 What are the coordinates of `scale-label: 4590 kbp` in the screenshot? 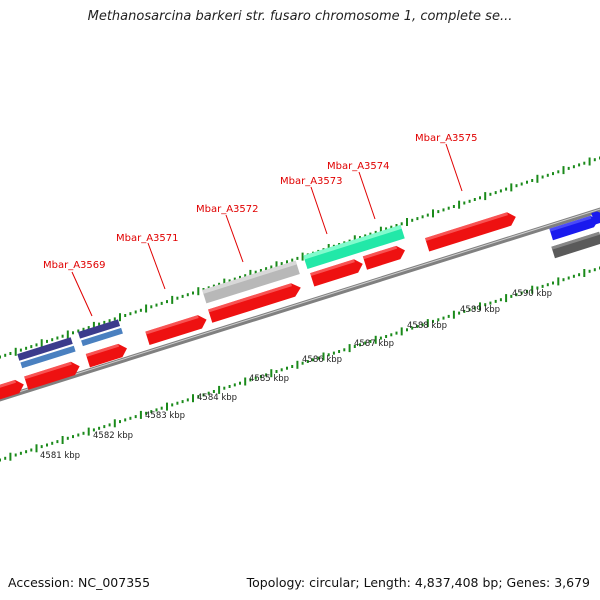 It's located at (532, 294).